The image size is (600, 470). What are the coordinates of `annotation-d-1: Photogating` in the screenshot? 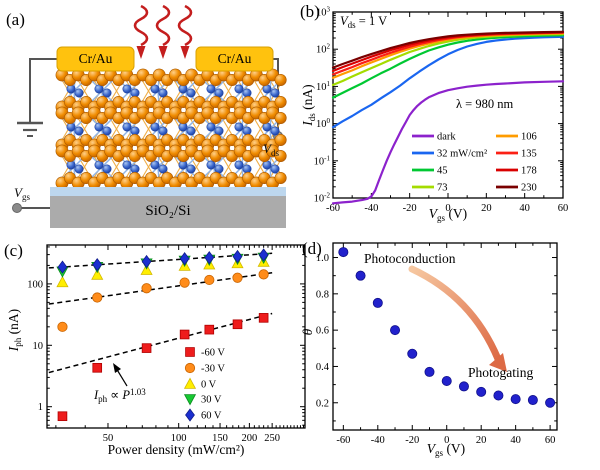 It's located at (501, 372).